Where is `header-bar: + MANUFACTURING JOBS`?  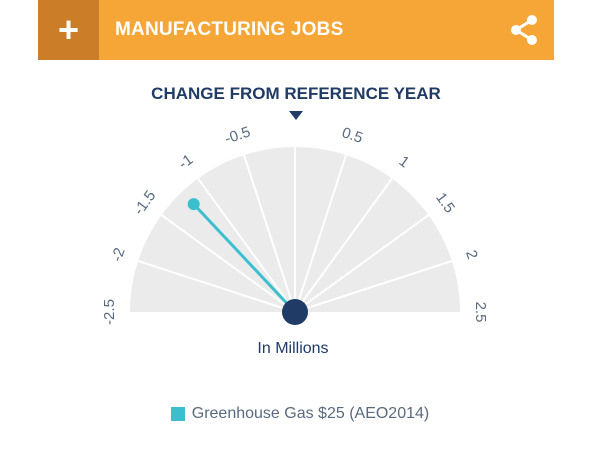
header-bar: + MANUFACTURING JOBS is located at coordinates (296, 30).